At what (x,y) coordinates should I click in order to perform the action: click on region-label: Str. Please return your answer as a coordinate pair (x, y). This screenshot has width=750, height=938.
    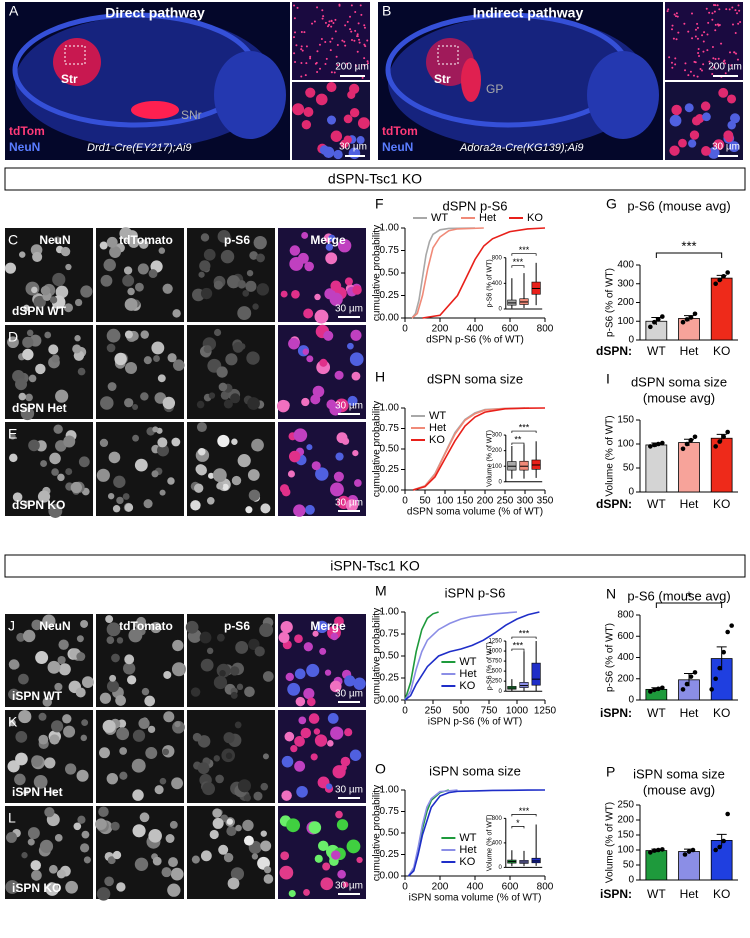
    Looking at the image, I should click on (69, 79).